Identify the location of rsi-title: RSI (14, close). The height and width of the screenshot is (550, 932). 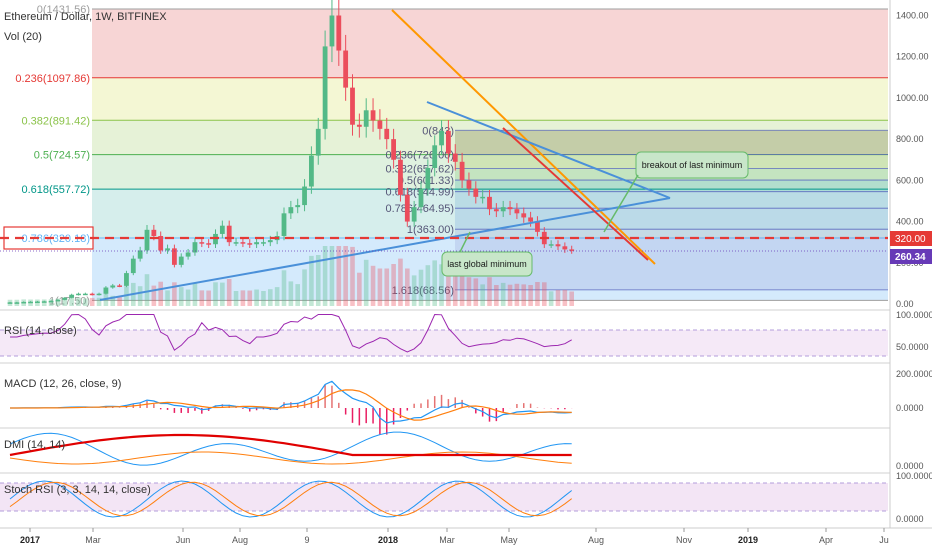
(40, 331).